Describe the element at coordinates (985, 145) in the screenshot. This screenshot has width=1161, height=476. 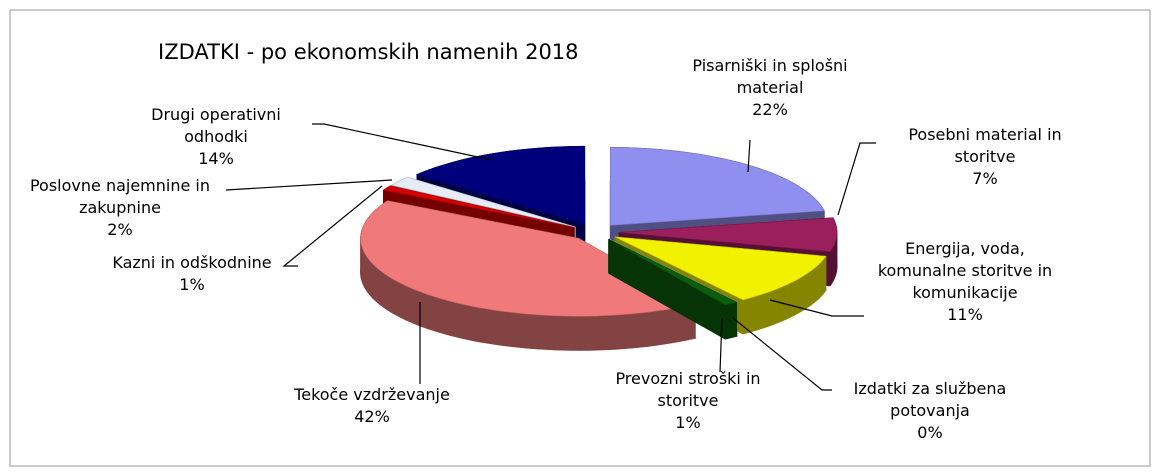
I see `category-name: Posebni material in storitve` at that location.